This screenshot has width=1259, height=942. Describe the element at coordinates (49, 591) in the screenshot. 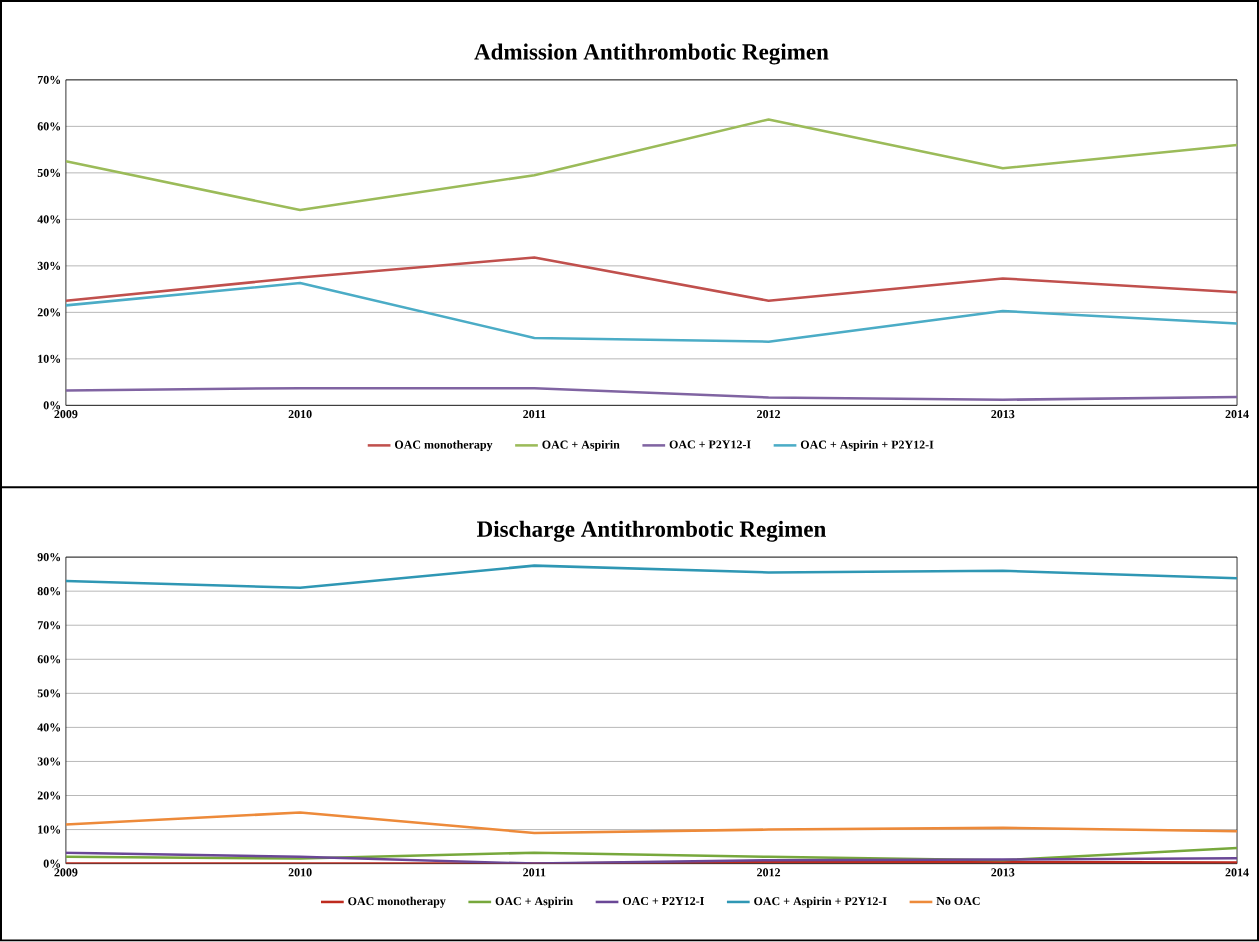

I see `y-tick-label: 80%` at that location.